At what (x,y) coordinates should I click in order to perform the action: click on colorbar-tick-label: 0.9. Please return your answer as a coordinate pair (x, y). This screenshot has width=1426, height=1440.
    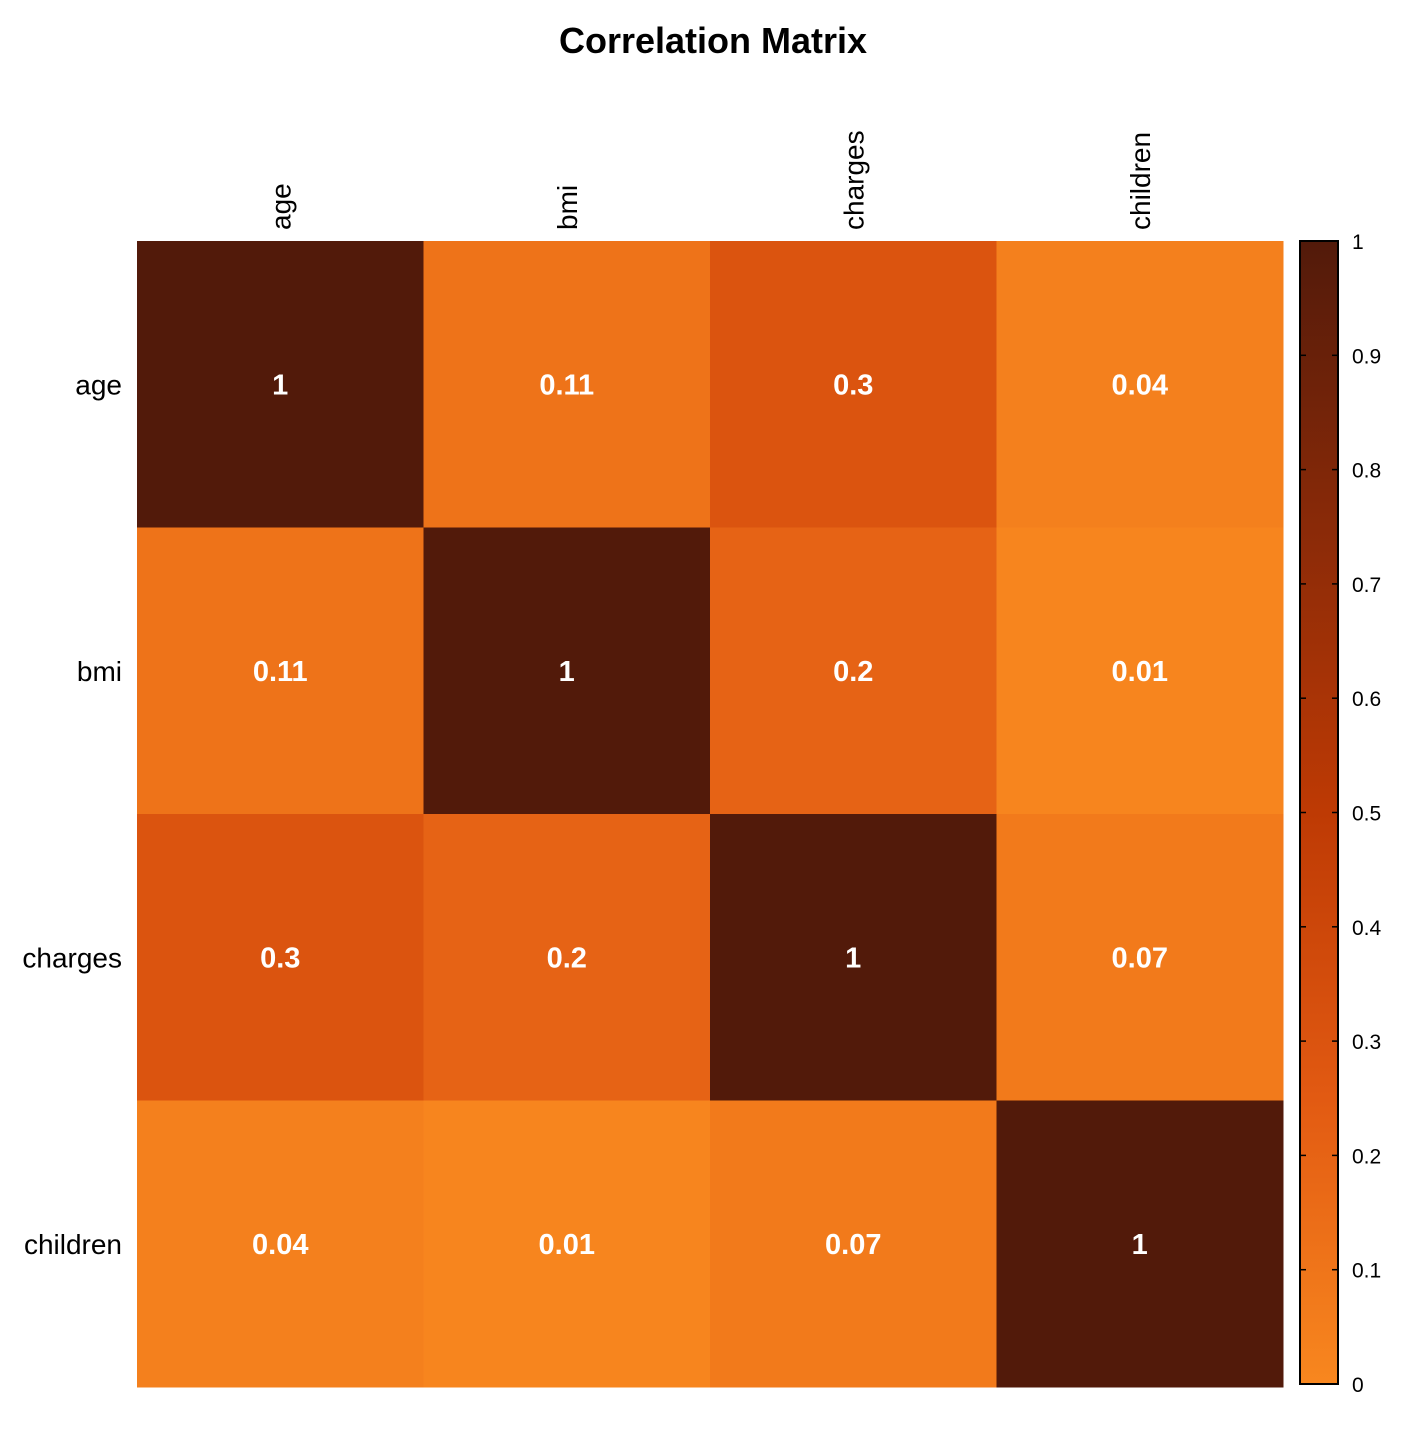
    Looking at the image, I should click on (1366, 356).